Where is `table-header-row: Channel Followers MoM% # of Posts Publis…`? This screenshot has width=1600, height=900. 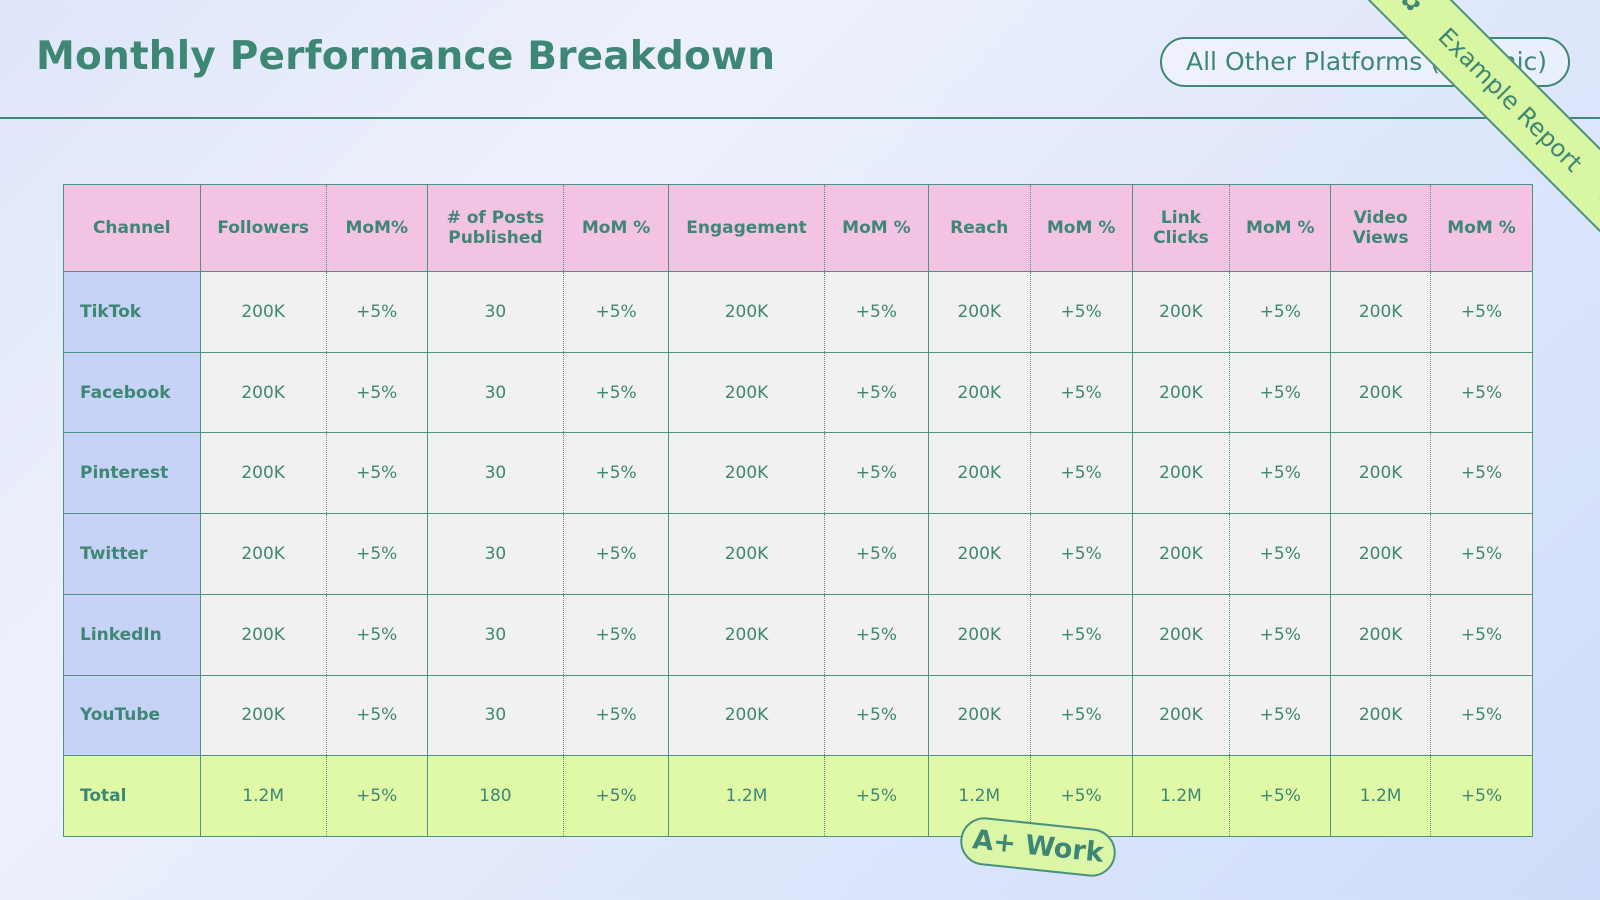 table-header-row: Channel Followers MoM% # of Posts Publis… is located at coordinates (798, 228).